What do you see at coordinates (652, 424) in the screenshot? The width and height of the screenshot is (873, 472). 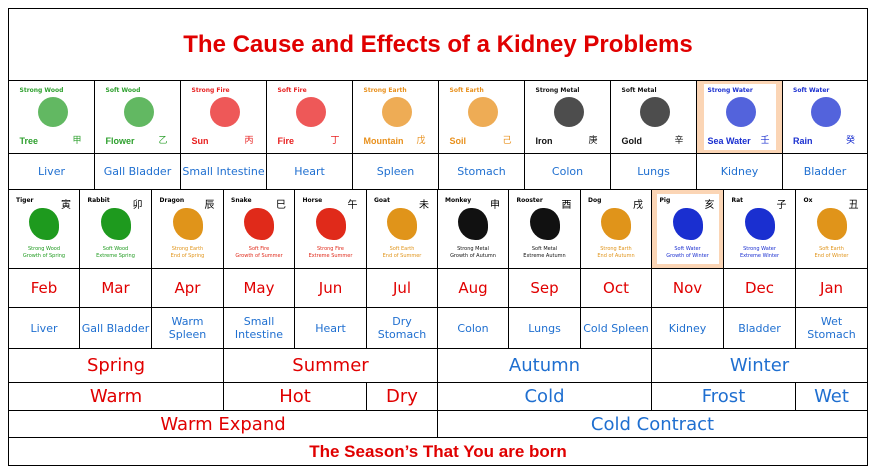 I see `phase-cell: Cold Contract` at bounding box center [652, 424].